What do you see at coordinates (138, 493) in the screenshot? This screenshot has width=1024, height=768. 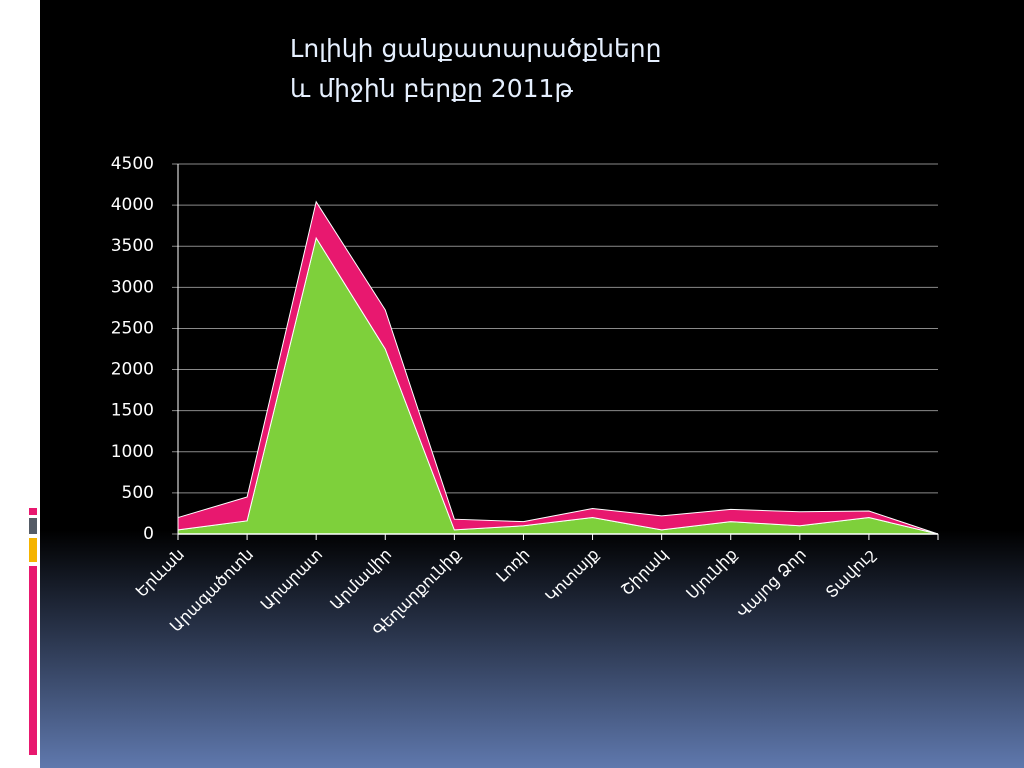 I see `y-tick-label: 500` at bounding box center [138, 493].